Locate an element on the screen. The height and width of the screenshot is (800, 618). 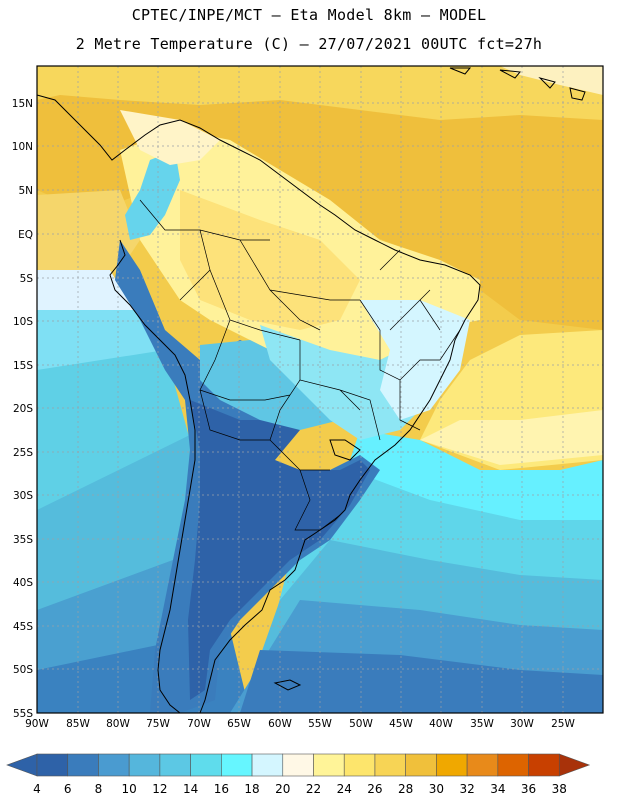
colorbar-label: 20 is located at coordinates (282, 789).